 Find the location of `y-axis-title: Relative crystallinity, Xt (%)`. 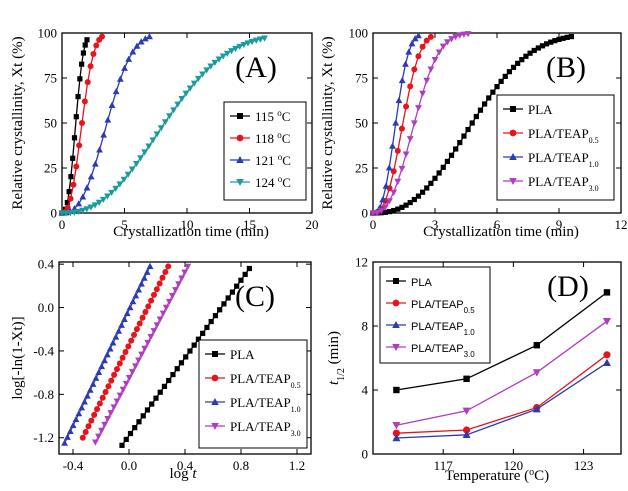

y-axis-title: Relative crystallinity, Xt (%) is located at coordinates (18, 122).